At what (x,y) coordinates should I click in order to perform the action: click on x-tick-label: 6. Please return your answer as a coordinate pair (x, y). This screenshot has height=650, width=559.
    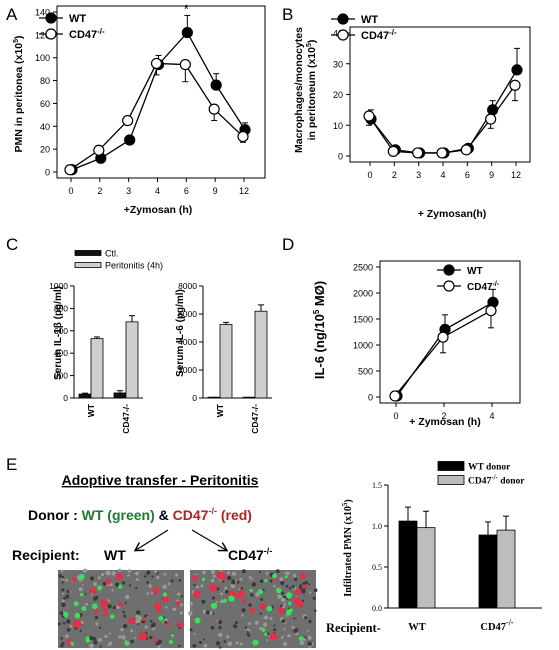
    Looking at the image, I should click on (467, 175).